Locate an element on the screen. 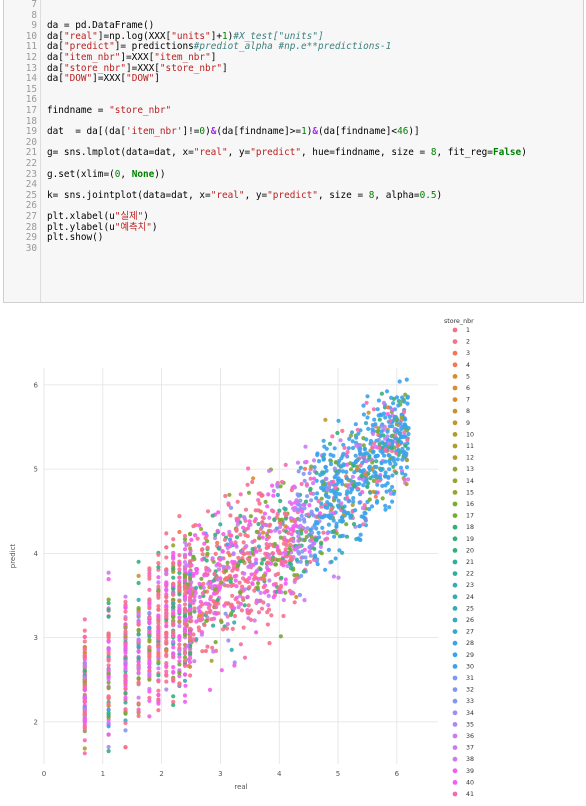 This screenshot has height=806, width=586. code-token: (da[findname]< is located at coordinates (358, 132).